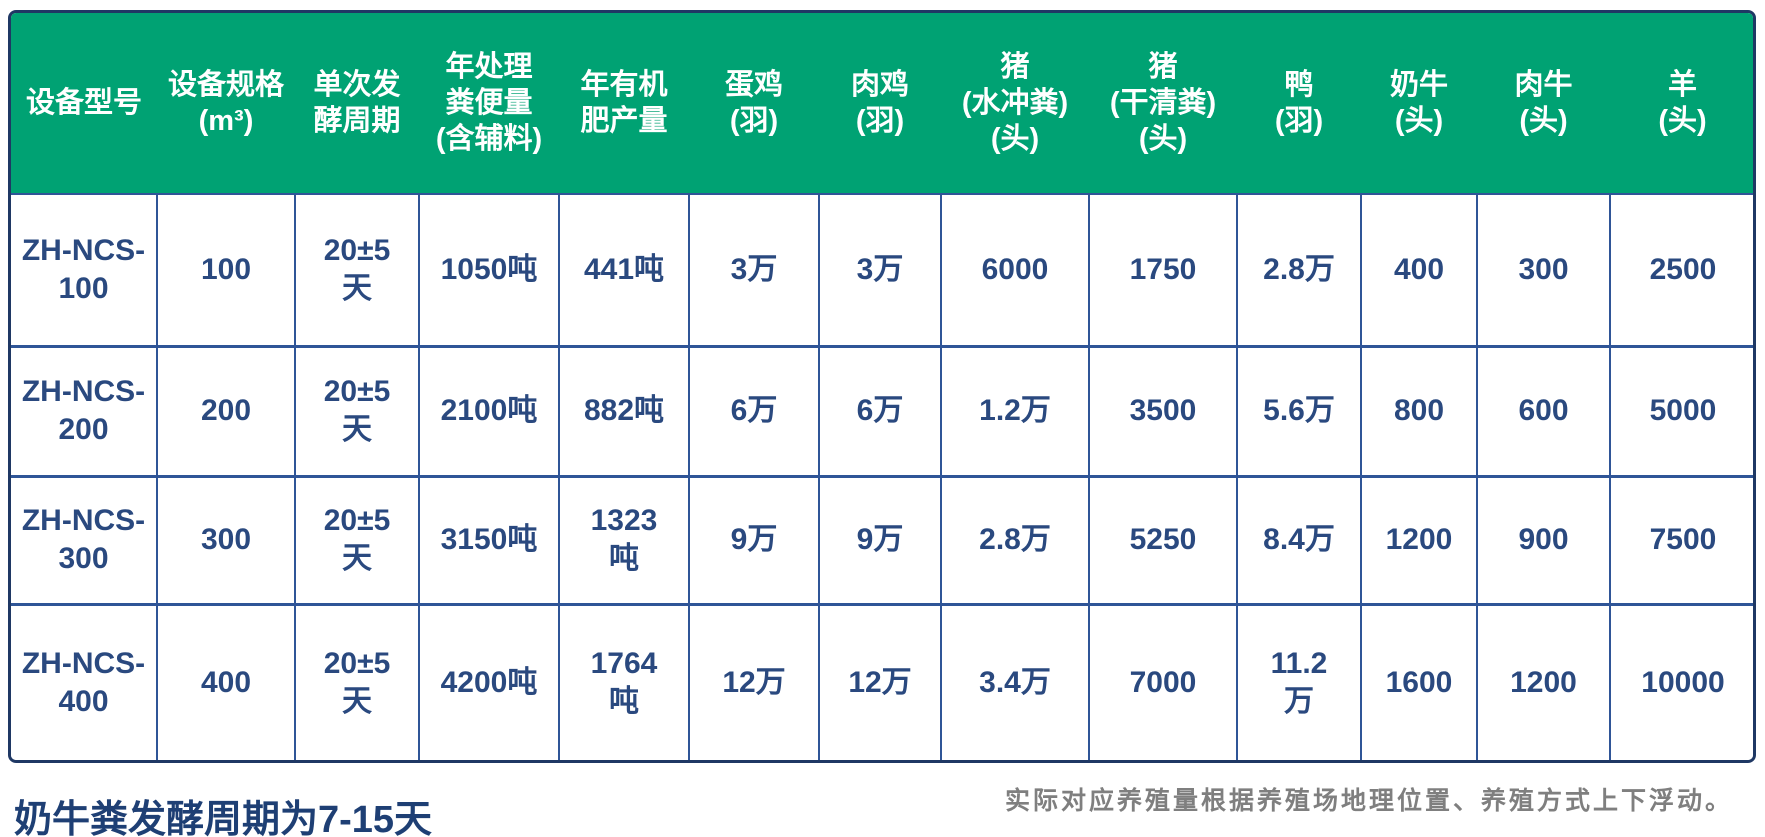  I want to click on cell-pigs-flushed: 2.8万, so click(1015, 539).